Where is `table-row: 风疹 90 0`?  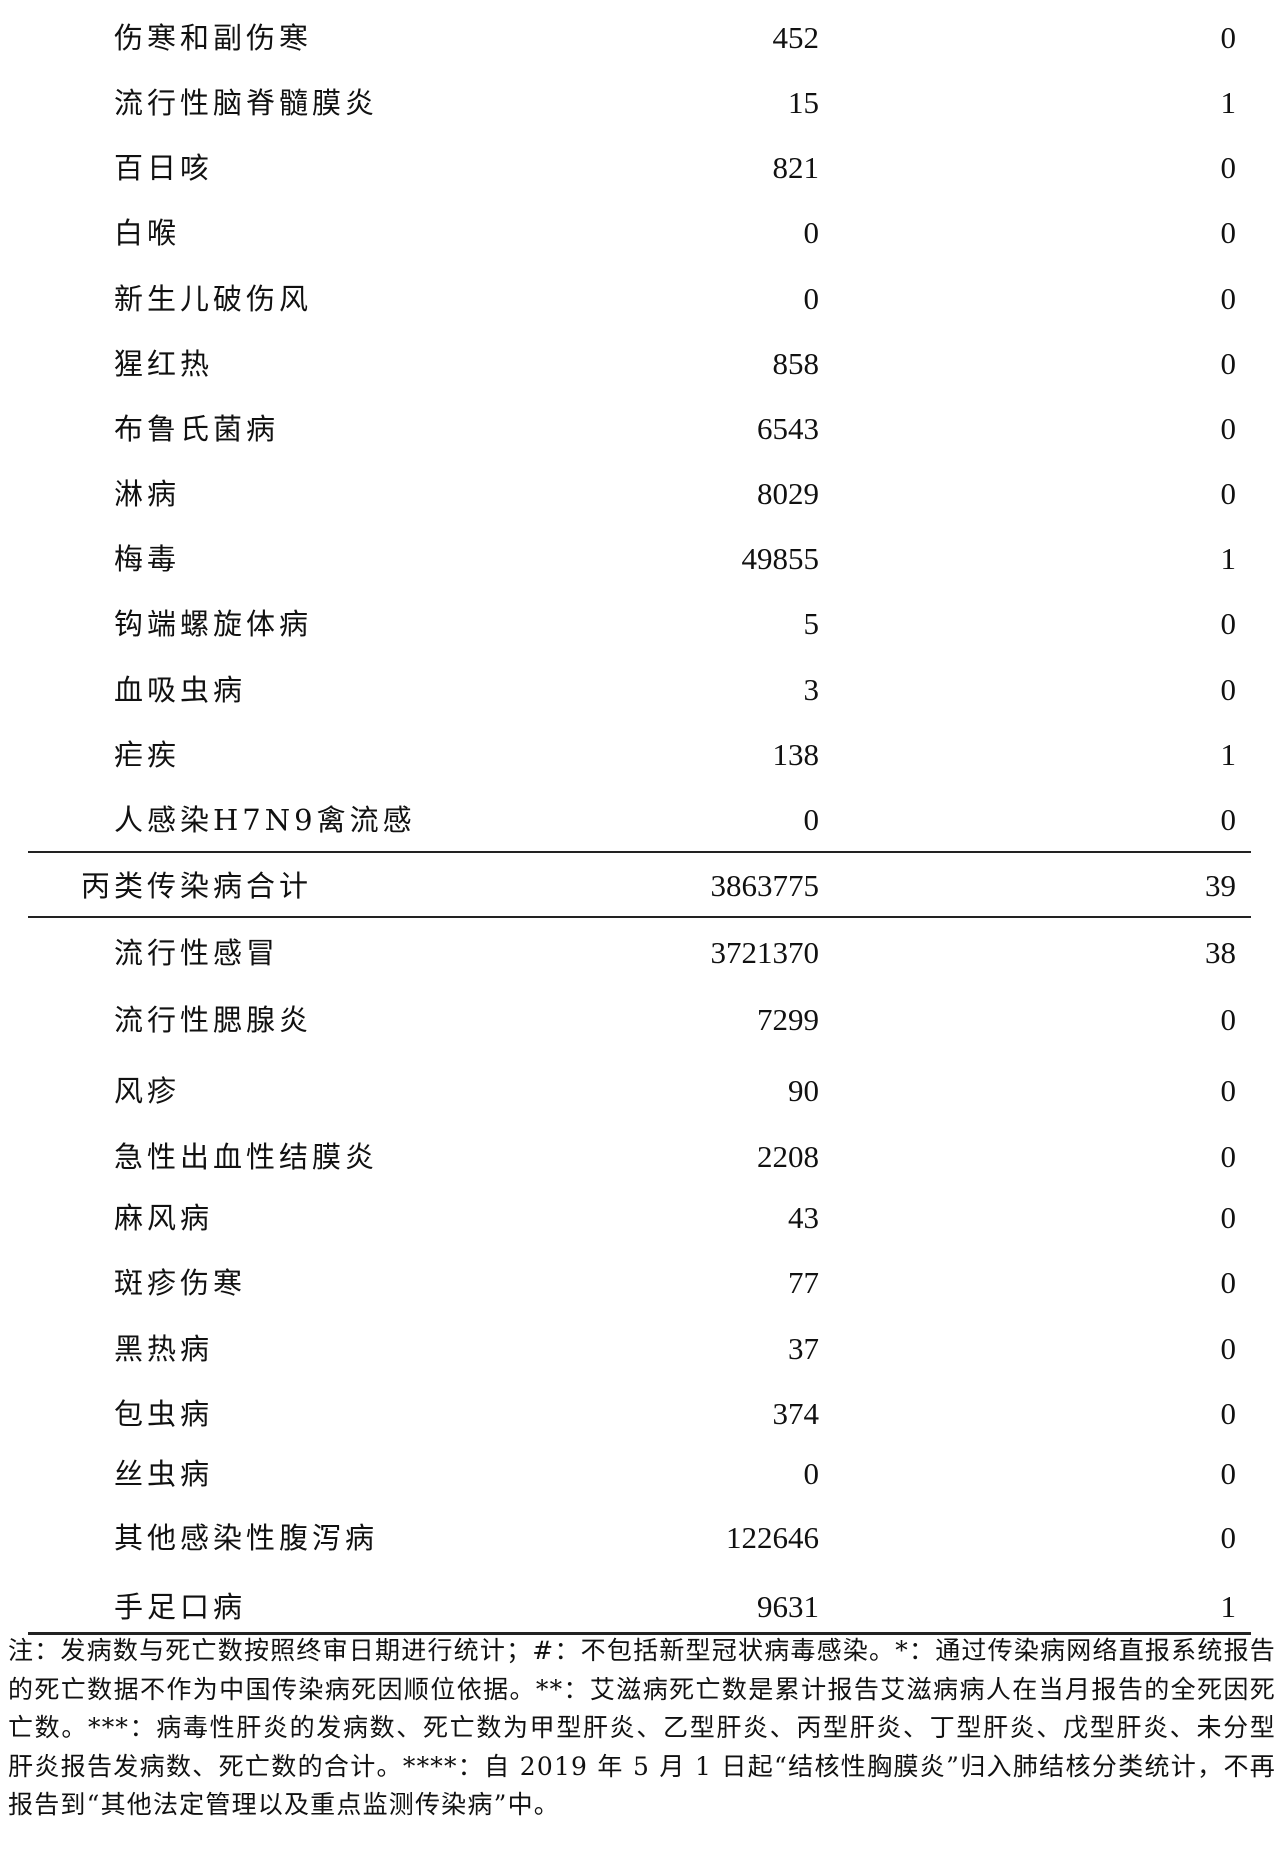 table-row: 风疹 90 0 is located at coordinates (640, 1091).